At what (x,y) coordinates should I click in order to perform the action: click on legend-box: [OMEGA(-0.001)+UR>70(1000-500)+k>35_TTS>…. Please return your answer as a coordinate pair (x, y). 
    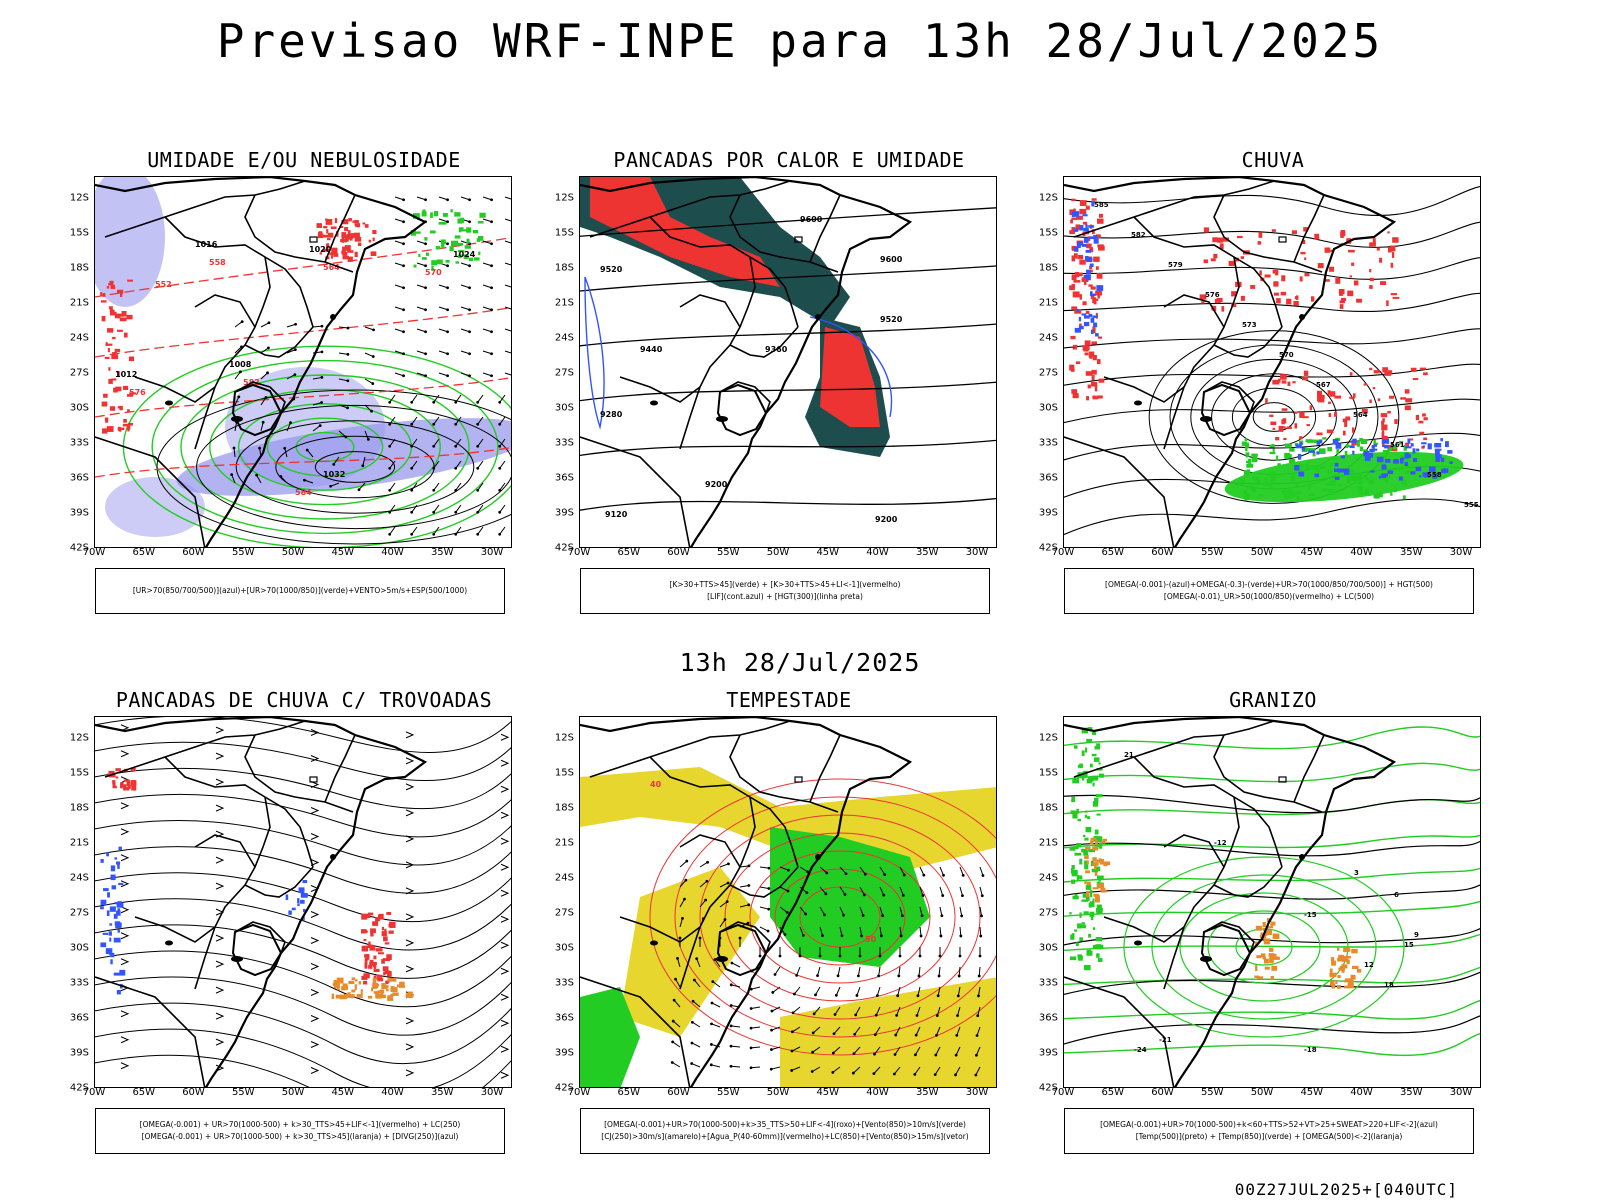
    Looking at the image, I should click on (785, 1131).